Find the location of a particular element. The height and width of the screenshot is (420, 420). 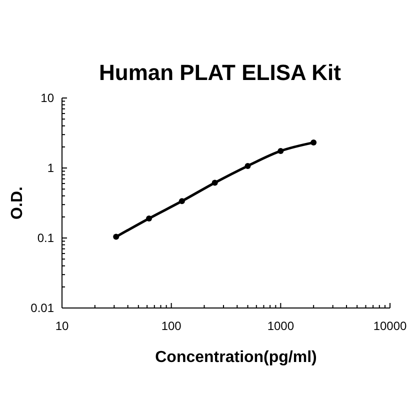

y-tick-label: 0.1 is located at coordinates (45, 238).